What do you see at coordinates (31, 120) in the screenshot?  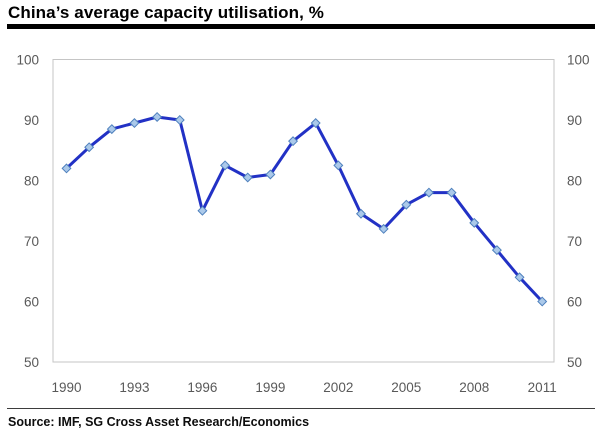 I see `y-axis-tick-label-left: 90` at bounding box center [31, 120].